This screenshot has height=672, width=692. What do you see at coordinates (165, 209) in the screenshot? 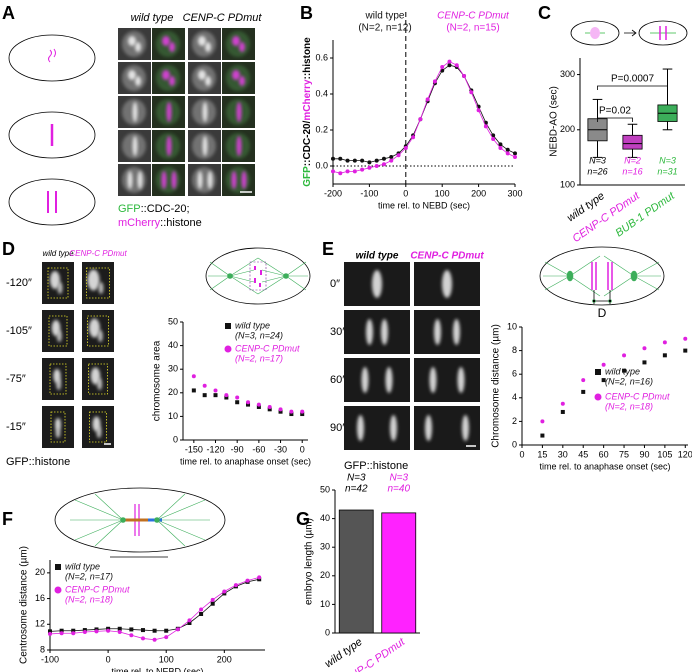
I see `caption-part: ::CDC-20;` at bounding box center [165, 209].